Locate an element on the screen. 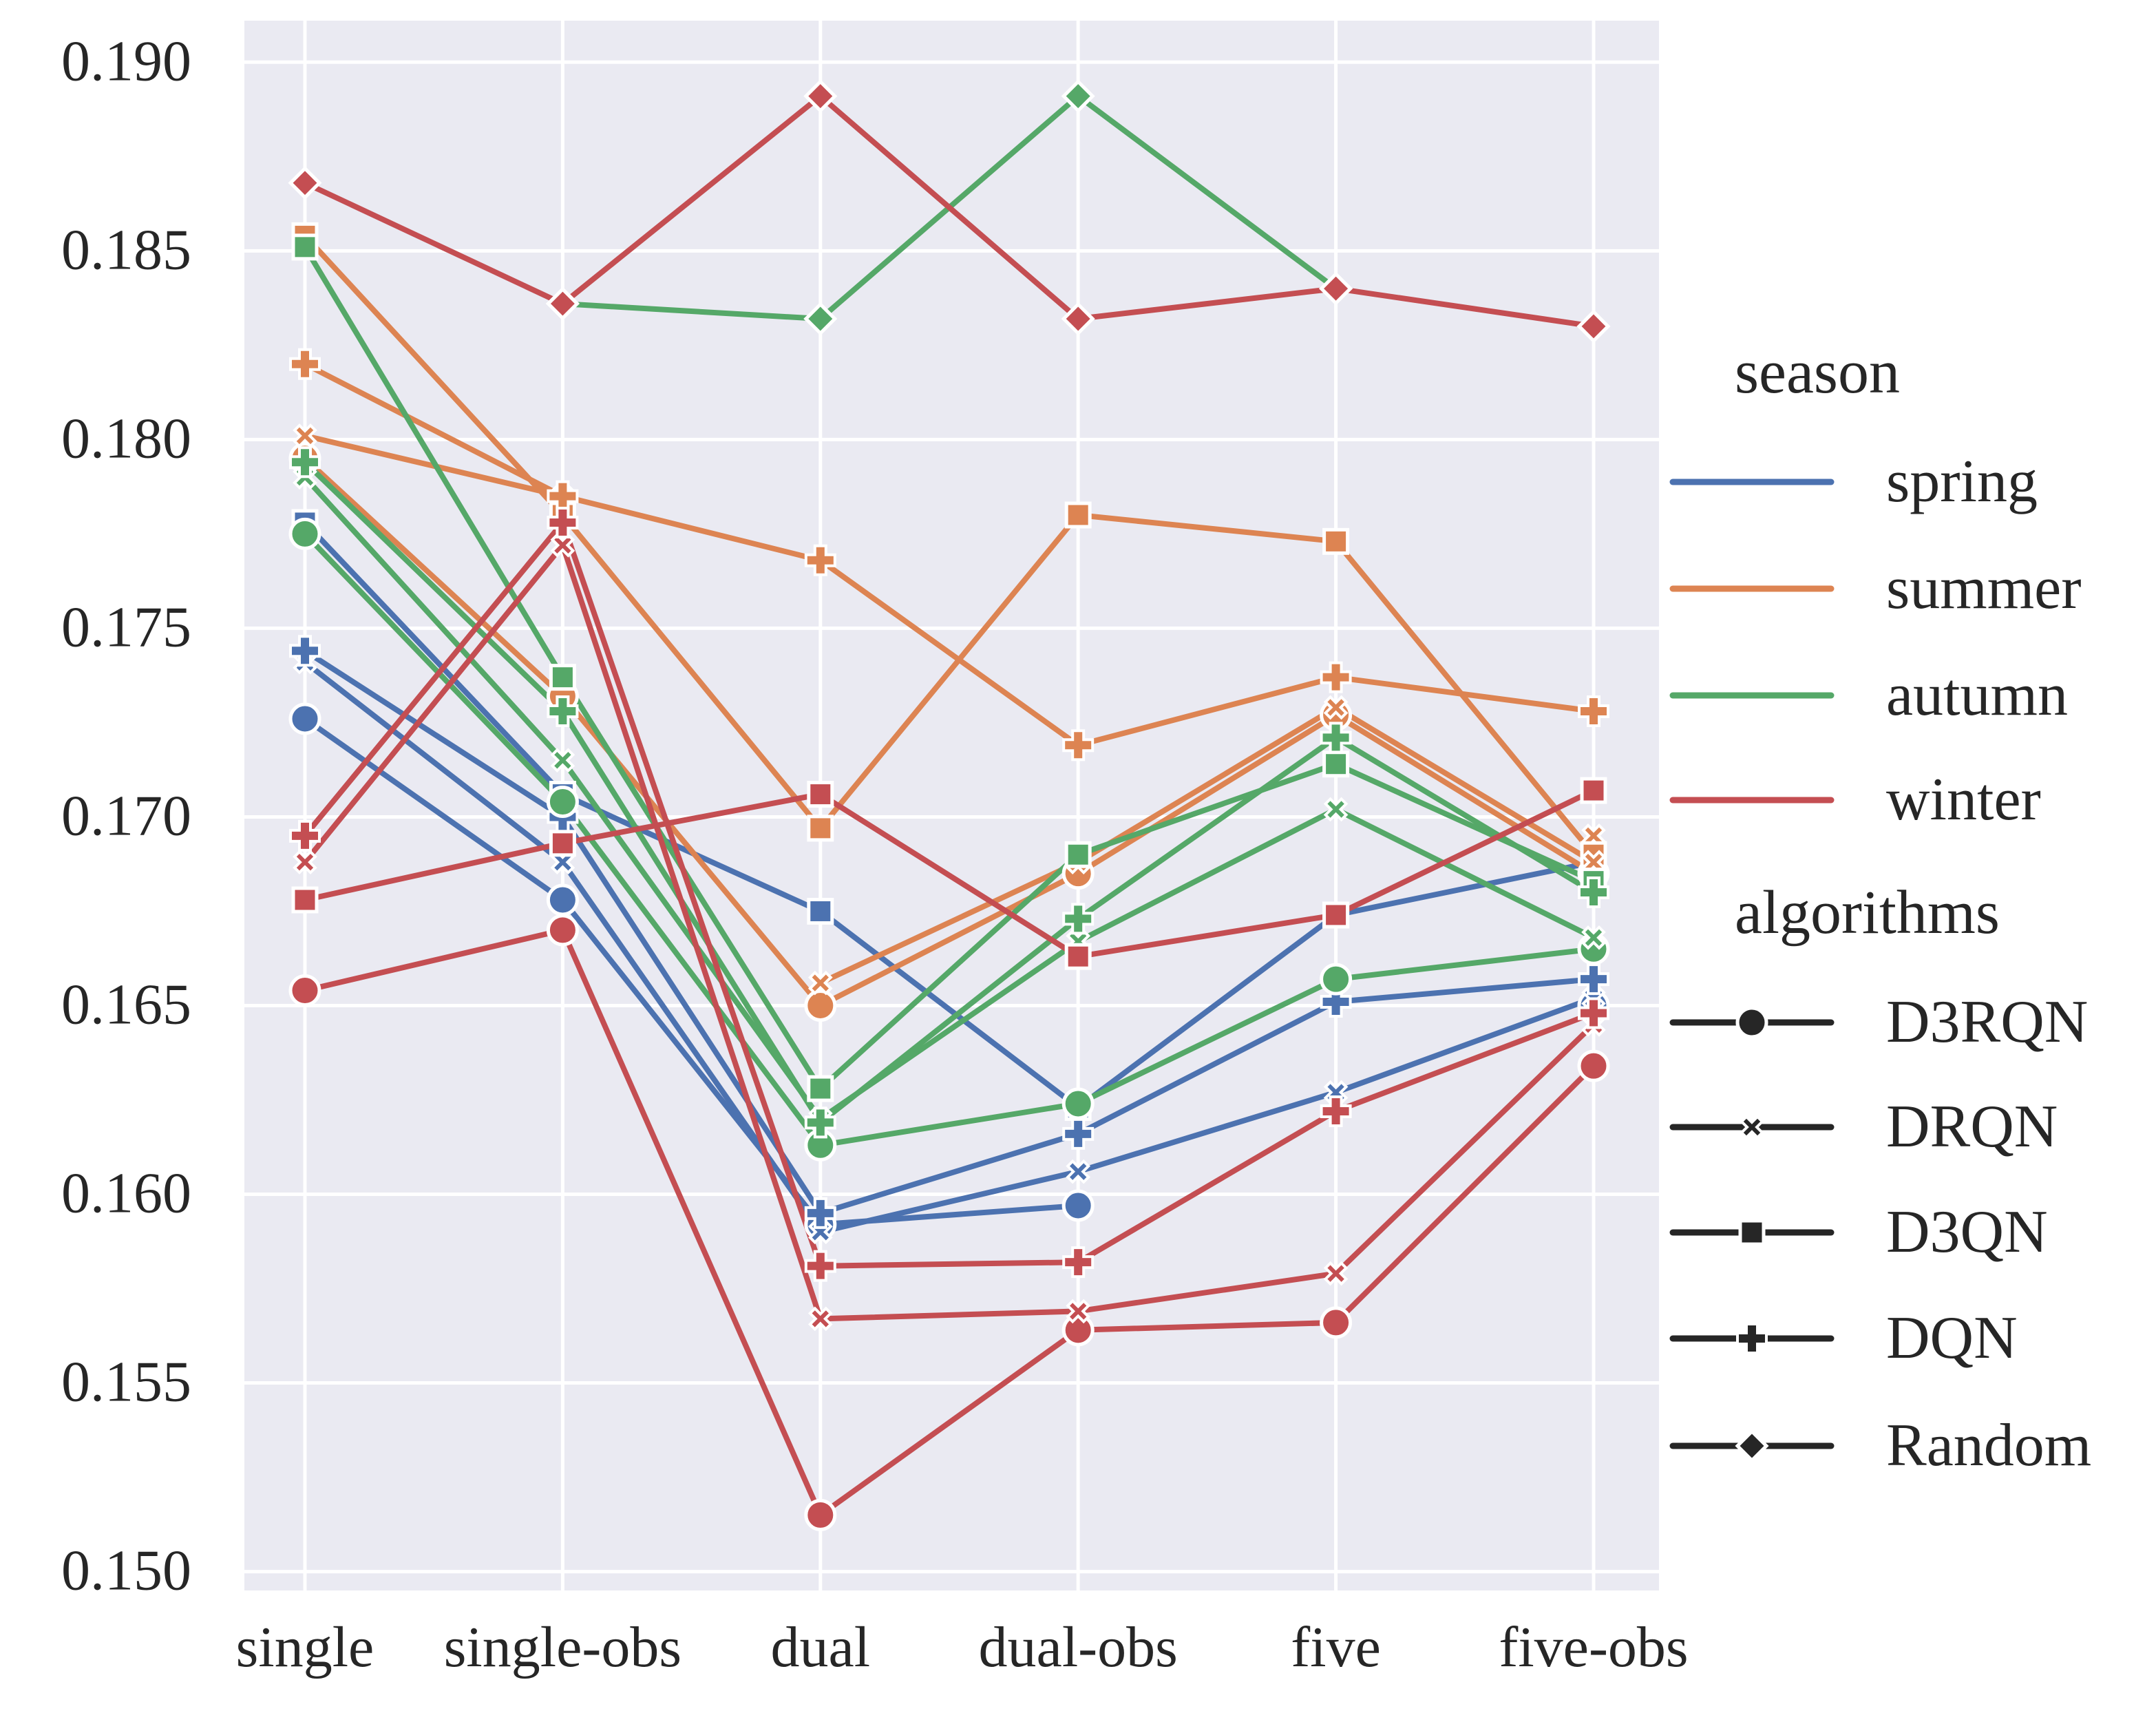 The image size is (2156, 1722). y-tick-label: 0.175 is located at coordinates (126, 627).